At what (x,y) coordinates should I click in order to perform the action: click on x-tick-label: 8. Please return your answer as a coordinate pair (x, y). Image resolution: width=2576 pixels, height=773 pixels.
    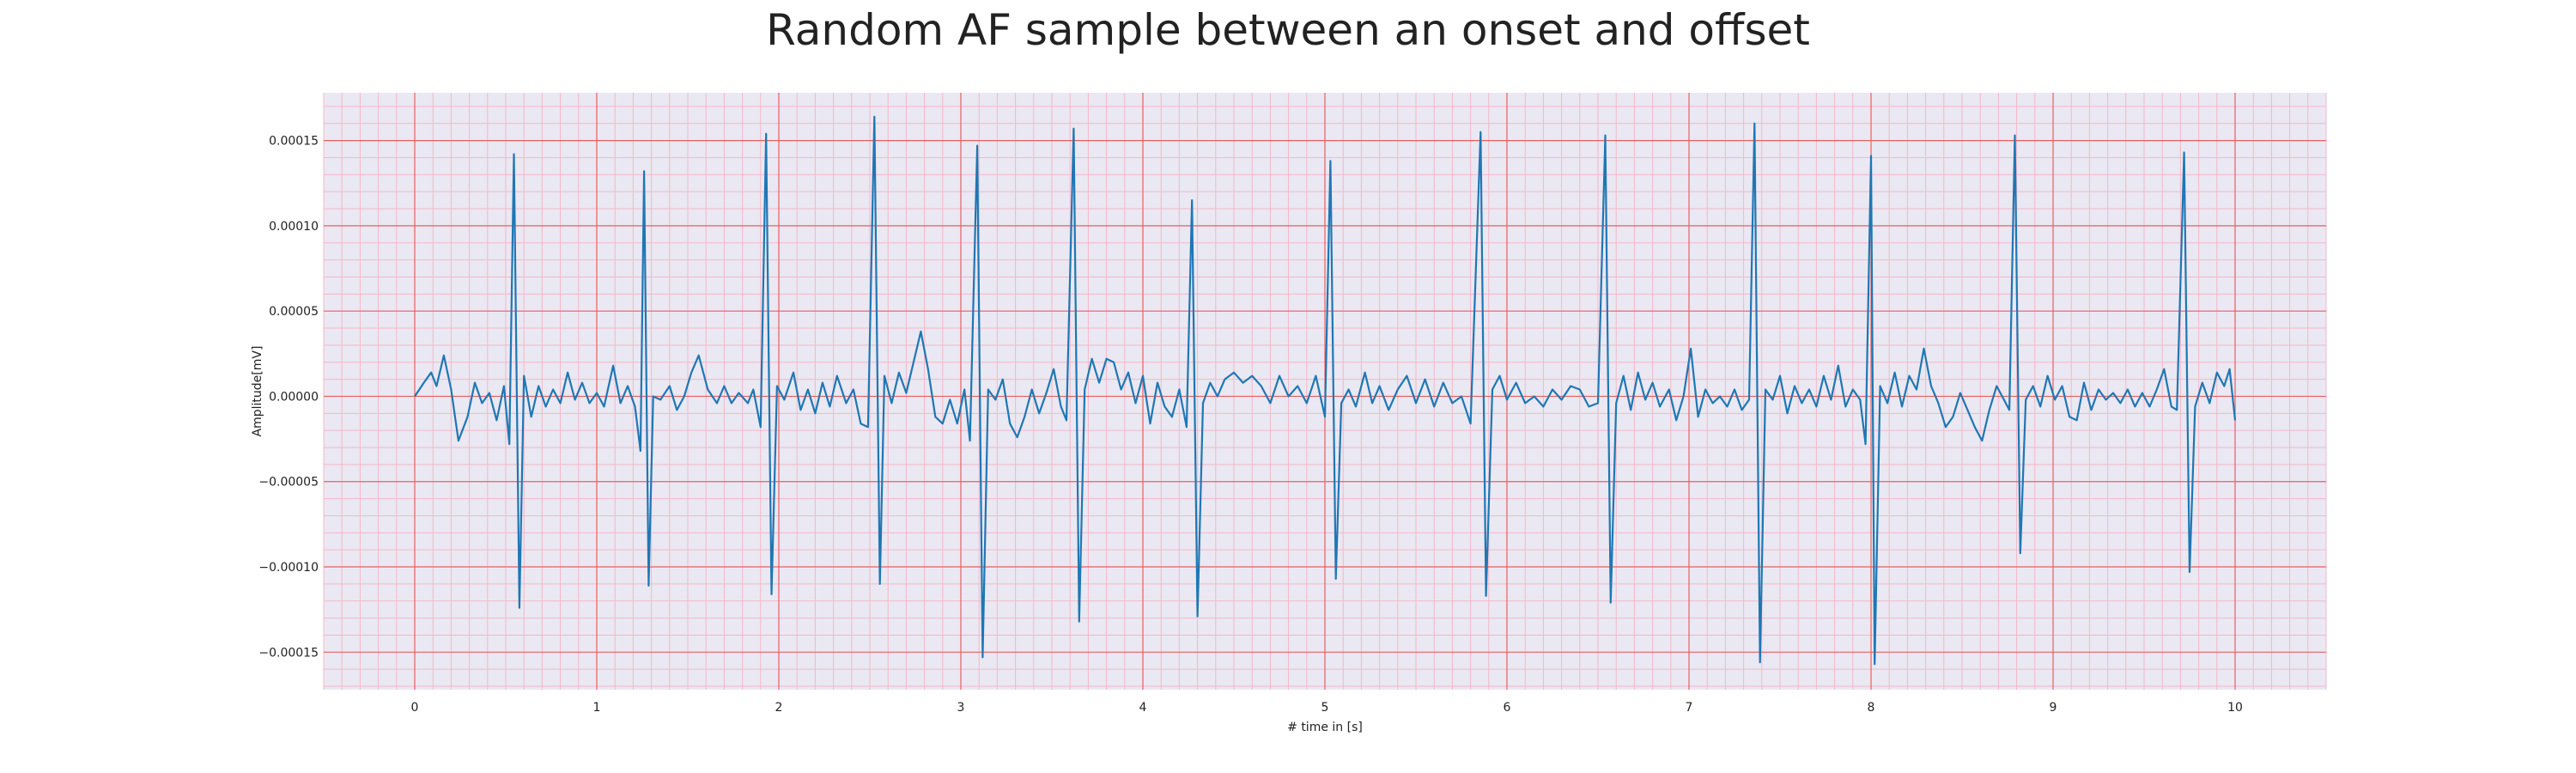
    Looking at the image, I should click on (1872, 708).